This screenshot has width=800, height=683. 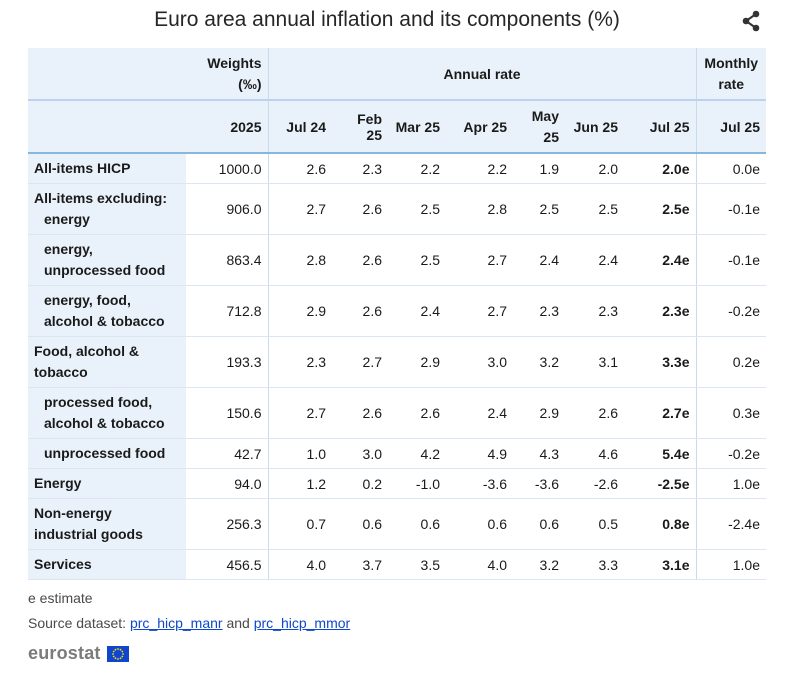 What do you see at coordinates (227, 74) in the screenshot?
I see `weights-header: Weights (‰)` at bounding box center [227, 74].